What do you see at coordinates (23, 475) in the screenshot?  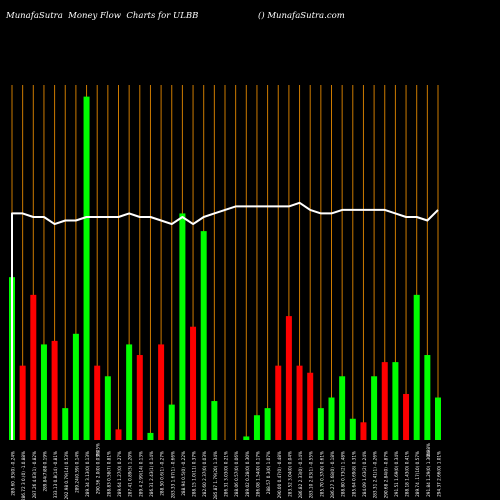 I see `x-tick-label: 286.72 3 0.(0) -1.0.88%` at bounding box center [23, 475].